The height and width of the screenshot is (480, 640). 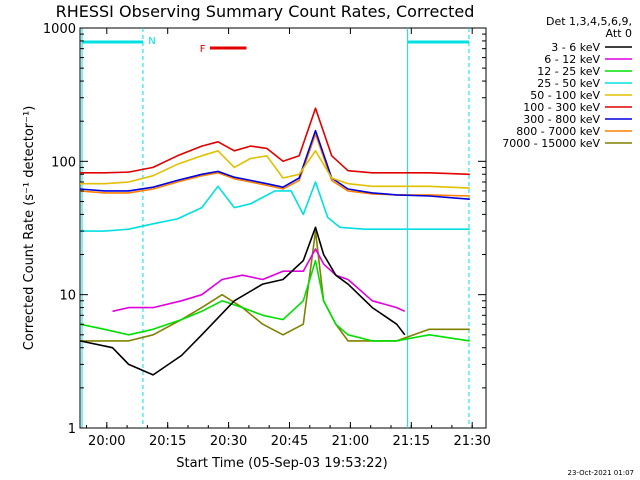 What do you see at coordinates (575, 47) in the screenshot?
I see `legend-label: 3 - 6 keV` at bounding box center [575, 47].